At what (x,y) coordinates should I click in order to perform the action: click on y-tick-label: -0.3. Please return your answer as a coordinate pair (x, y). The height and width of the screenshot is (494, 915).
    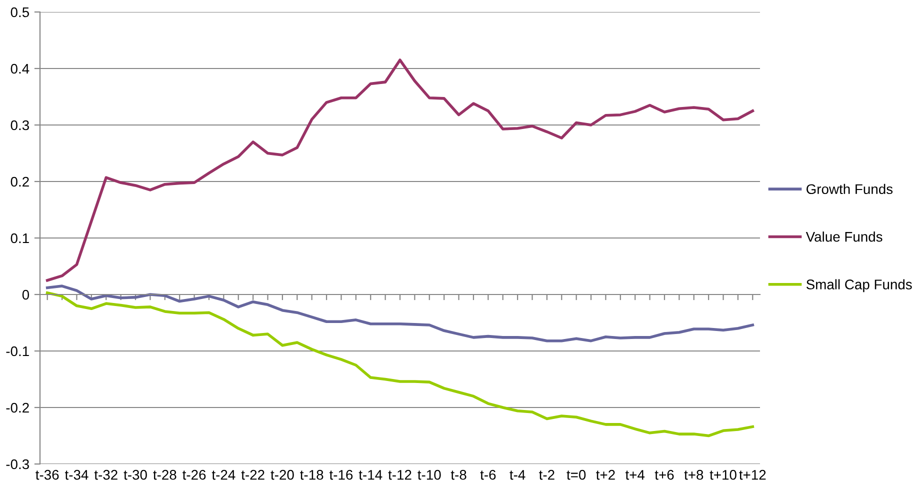
    Looking at the image, I should click on (17, 464).